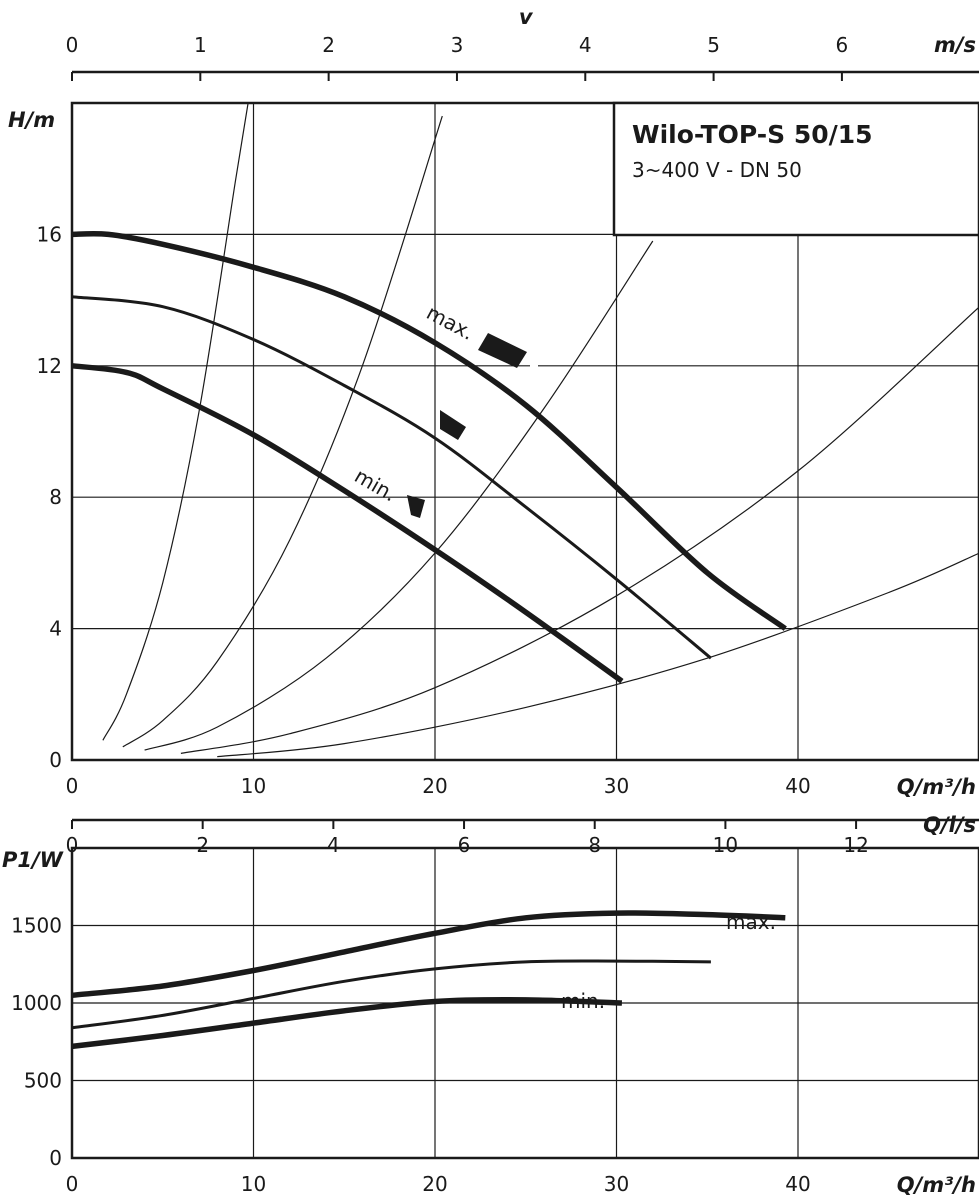 The height and width of the screenshot is (1200, 979). What do you see at coordinates (72, 786) in the screenshot?
I see `head-x-tick-label: 0` at bounding box center [72, 786].